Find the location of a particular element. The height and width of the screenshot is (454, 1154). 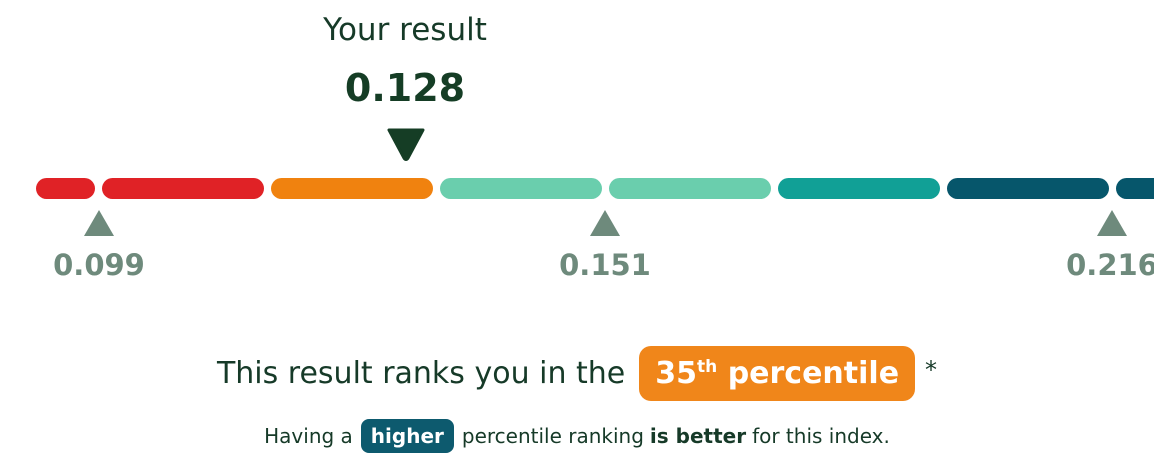

hint-text: percentile ranking is located at coordinates (552, 435).